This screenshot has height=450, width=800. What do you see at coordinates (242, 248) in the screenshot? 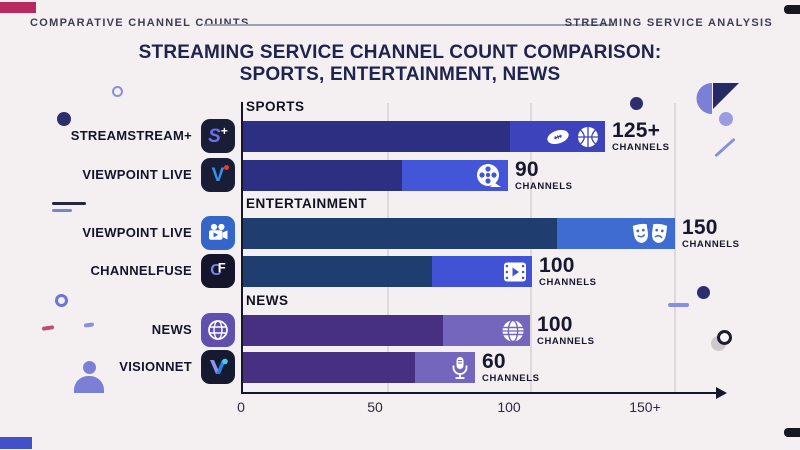
I see `y-axis-line` at bounding box center [242, 248].